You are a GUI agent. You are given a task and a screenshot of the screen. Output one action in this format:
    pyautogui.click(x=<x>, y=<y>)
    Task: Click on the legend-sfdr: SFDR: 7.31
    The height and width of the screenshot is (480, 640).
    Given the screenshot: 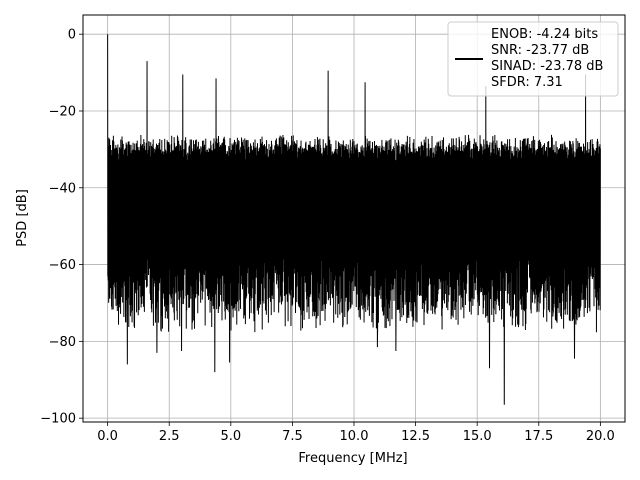 What is the action you would take?
    pyautogui.click(x=527, y=82)
    